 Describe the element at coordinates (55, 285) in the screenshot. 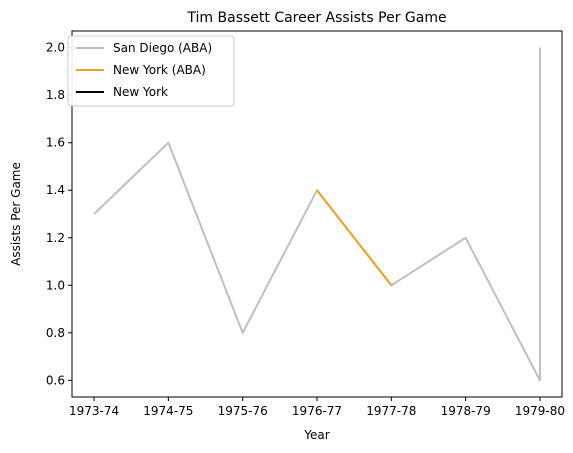

I see `y-tick-label: 1.0` at that location.